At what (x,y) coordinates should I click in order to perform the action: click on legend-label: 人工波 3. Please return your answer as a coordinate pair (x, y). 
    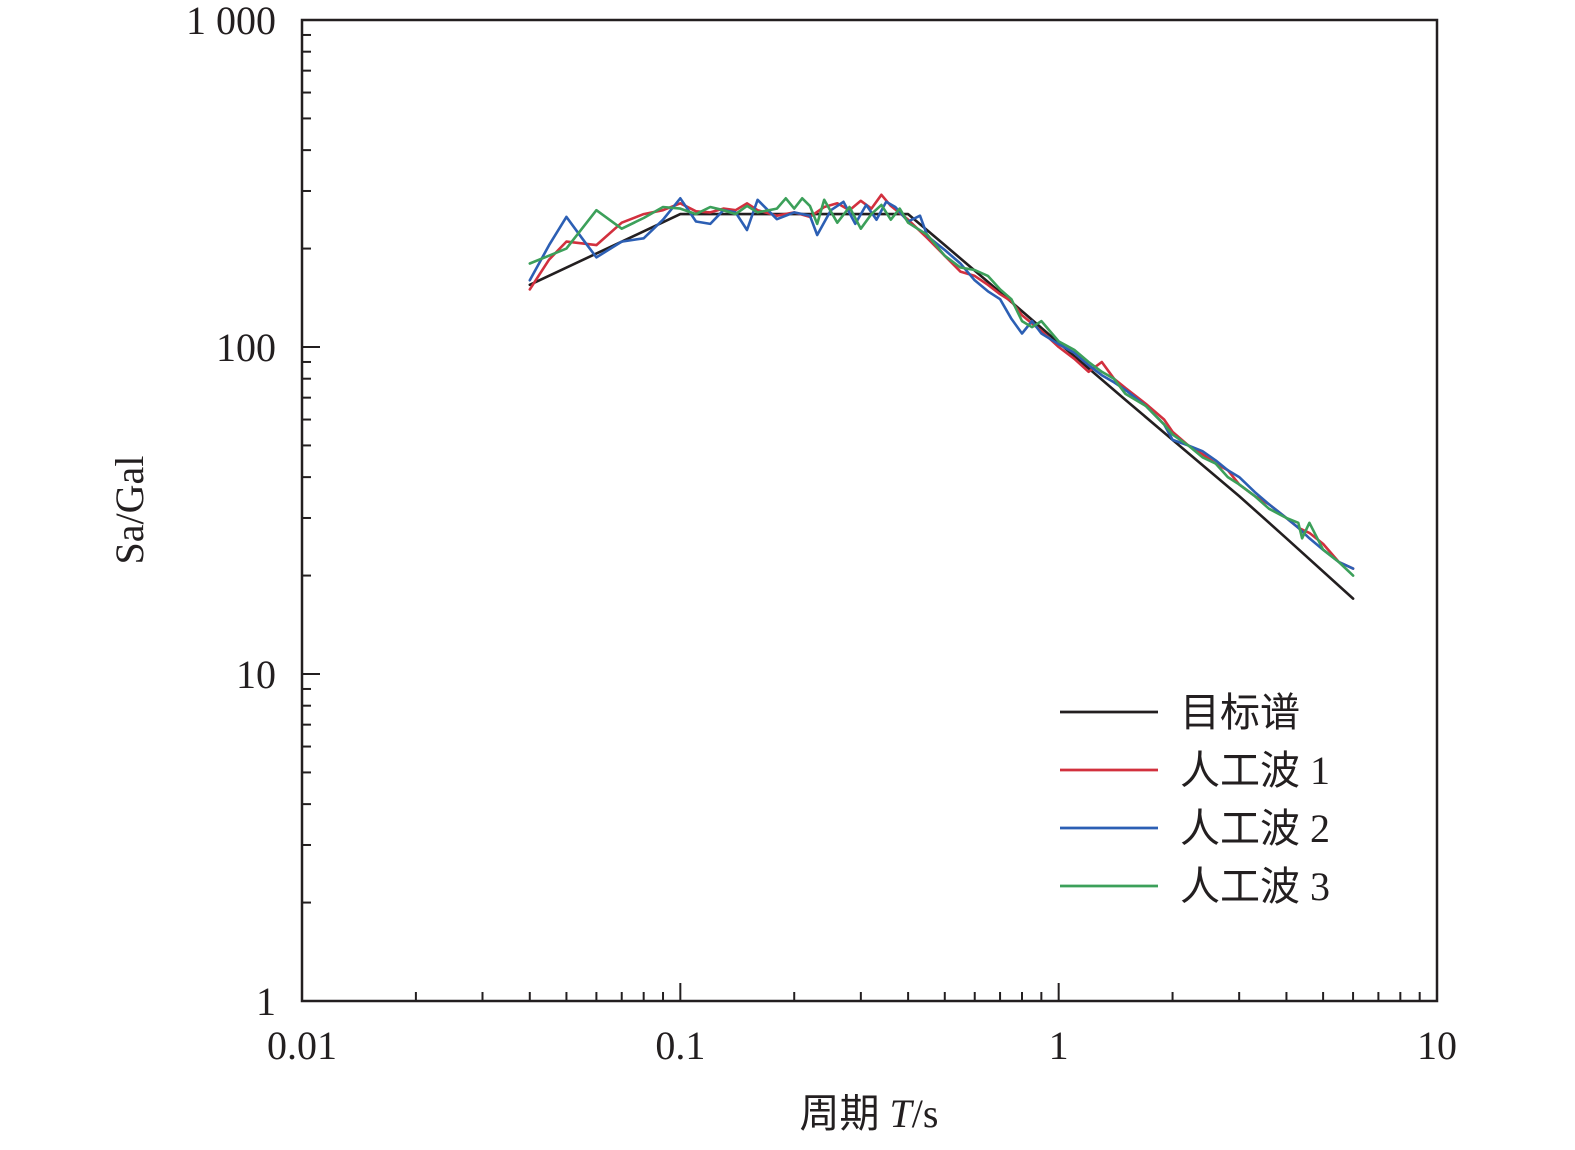
    Looking at the image, I should click on (1255, 886).